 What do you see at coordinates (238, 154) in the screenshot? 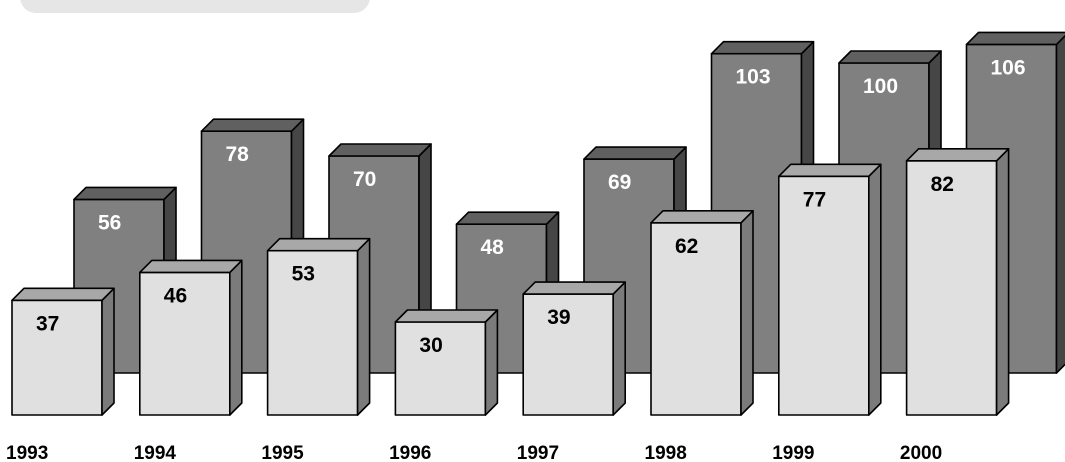
I see `data-label: 78` at bounding box center [238, 154].